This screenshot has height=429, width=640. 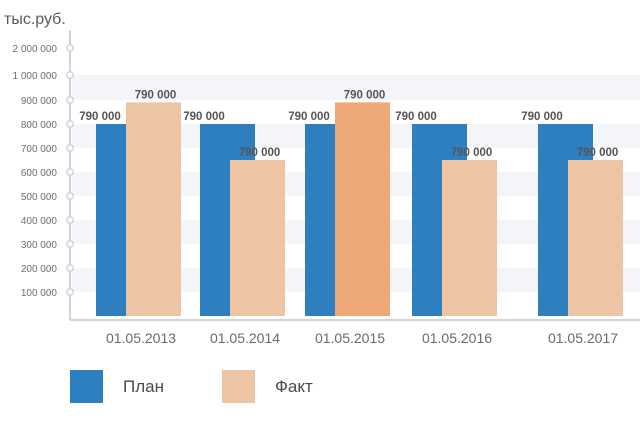 I want to click on y-tick-label: 200 000, so click(x=39, y=269).